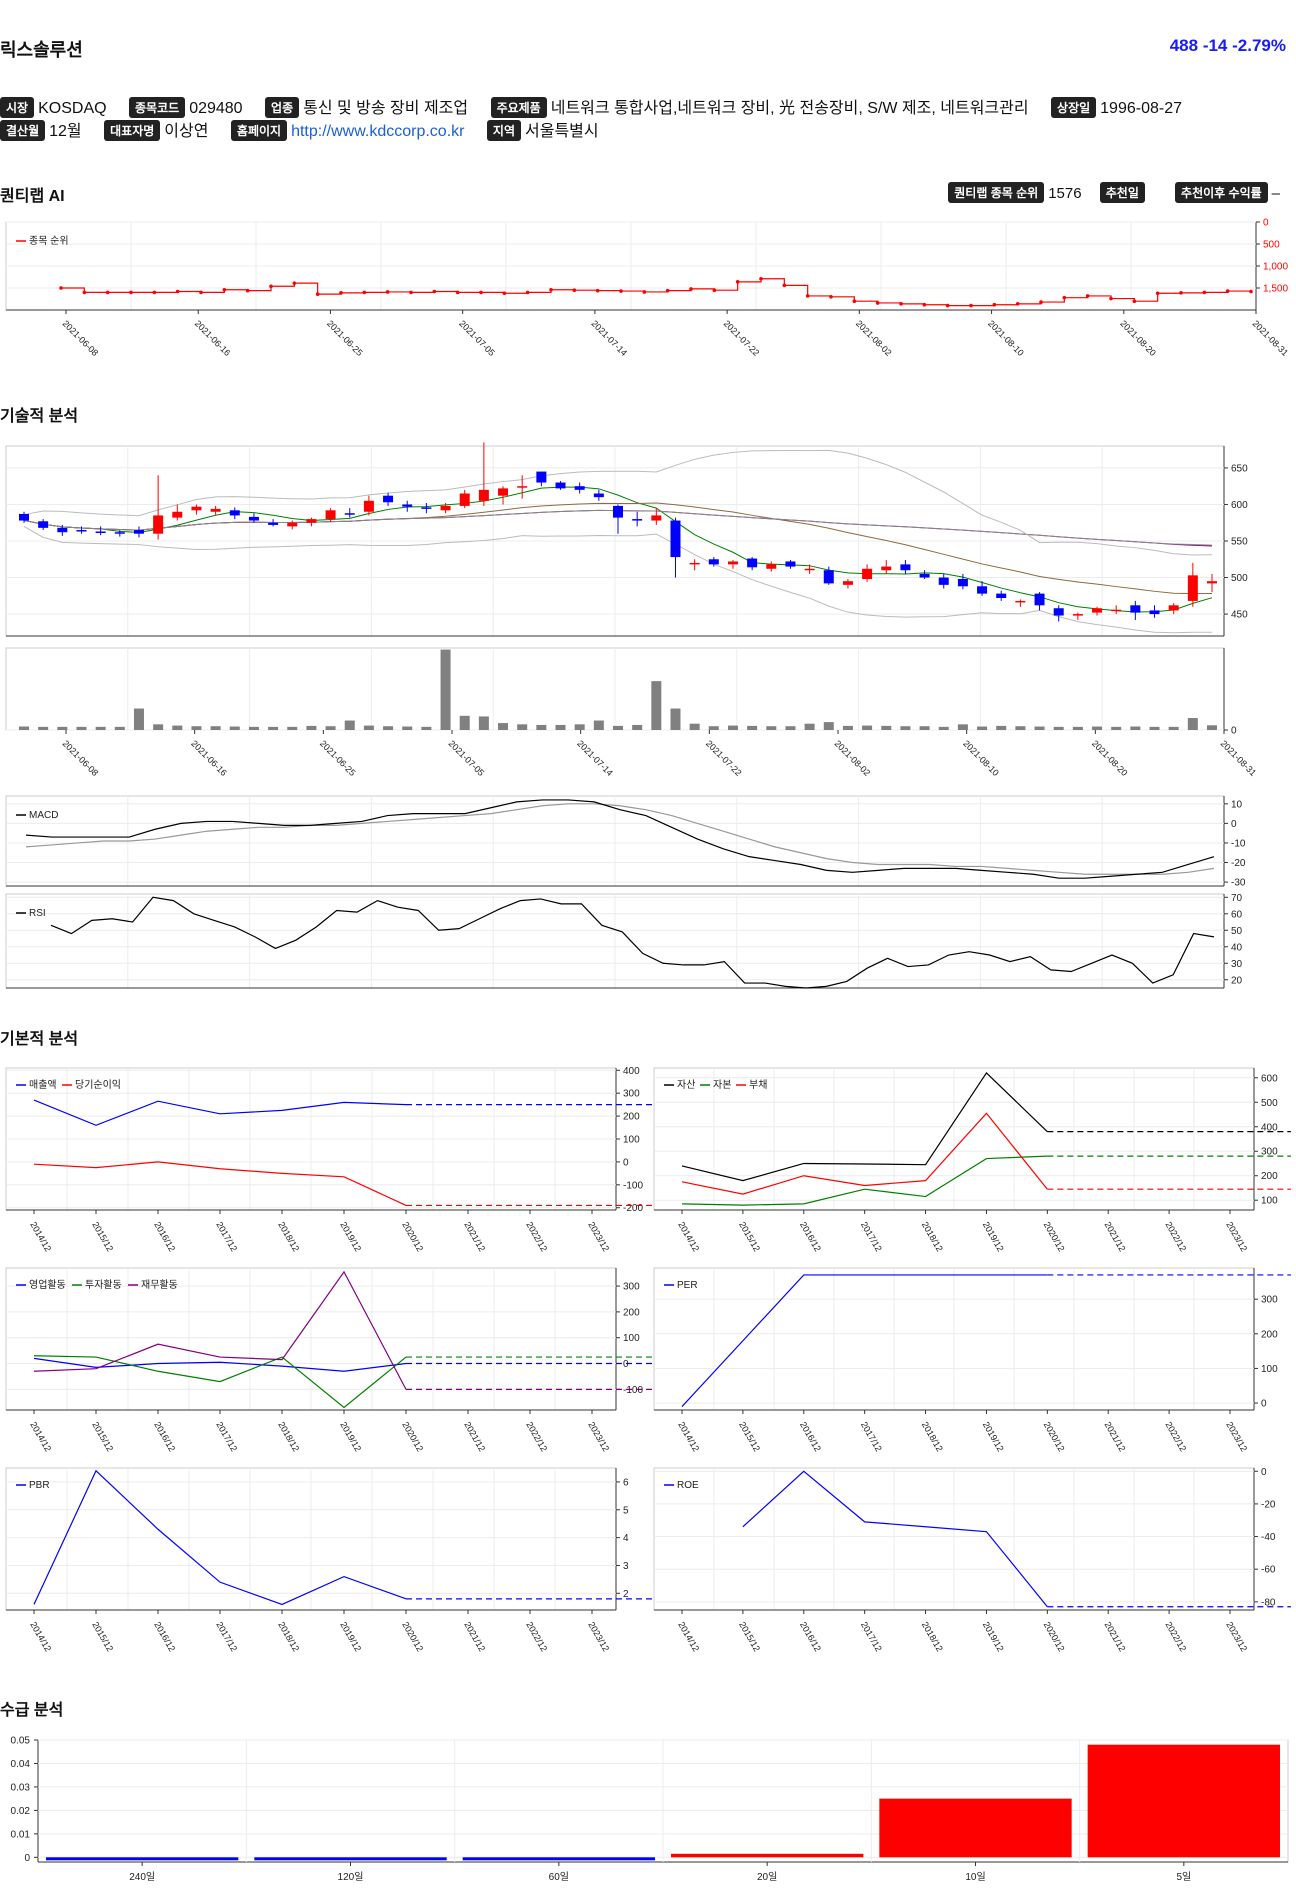 This screenshot has height=1893, width=1296. What do you see at coordinates (810, 1236) in the screenshot?
I see `balance-xtick-label: 2016/12` at bounding box center [810, 1236].